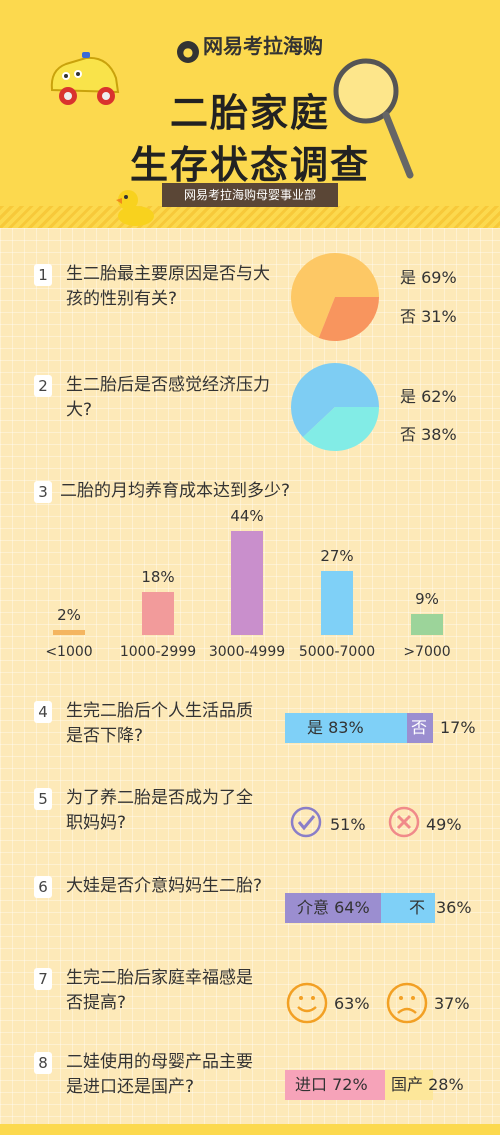 This screenshot has height=1135, width=500. I want to click on no-value: 37%, so click(452, 1003).